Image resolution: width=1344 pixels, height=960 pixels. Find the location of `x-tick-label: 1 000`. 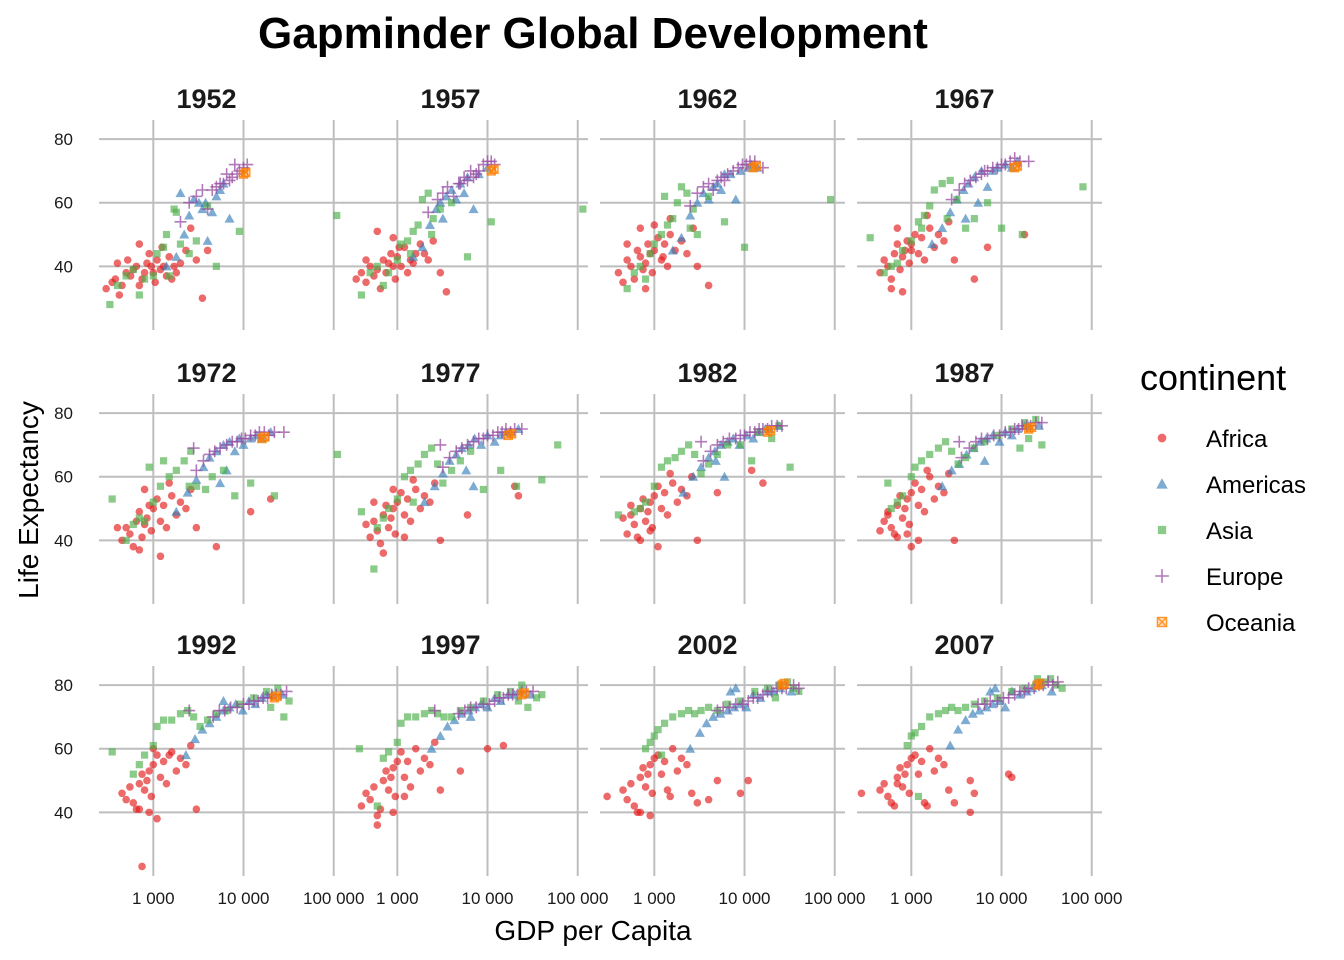

x-tick-label: 1 000 is located at coordinates (397, 898).